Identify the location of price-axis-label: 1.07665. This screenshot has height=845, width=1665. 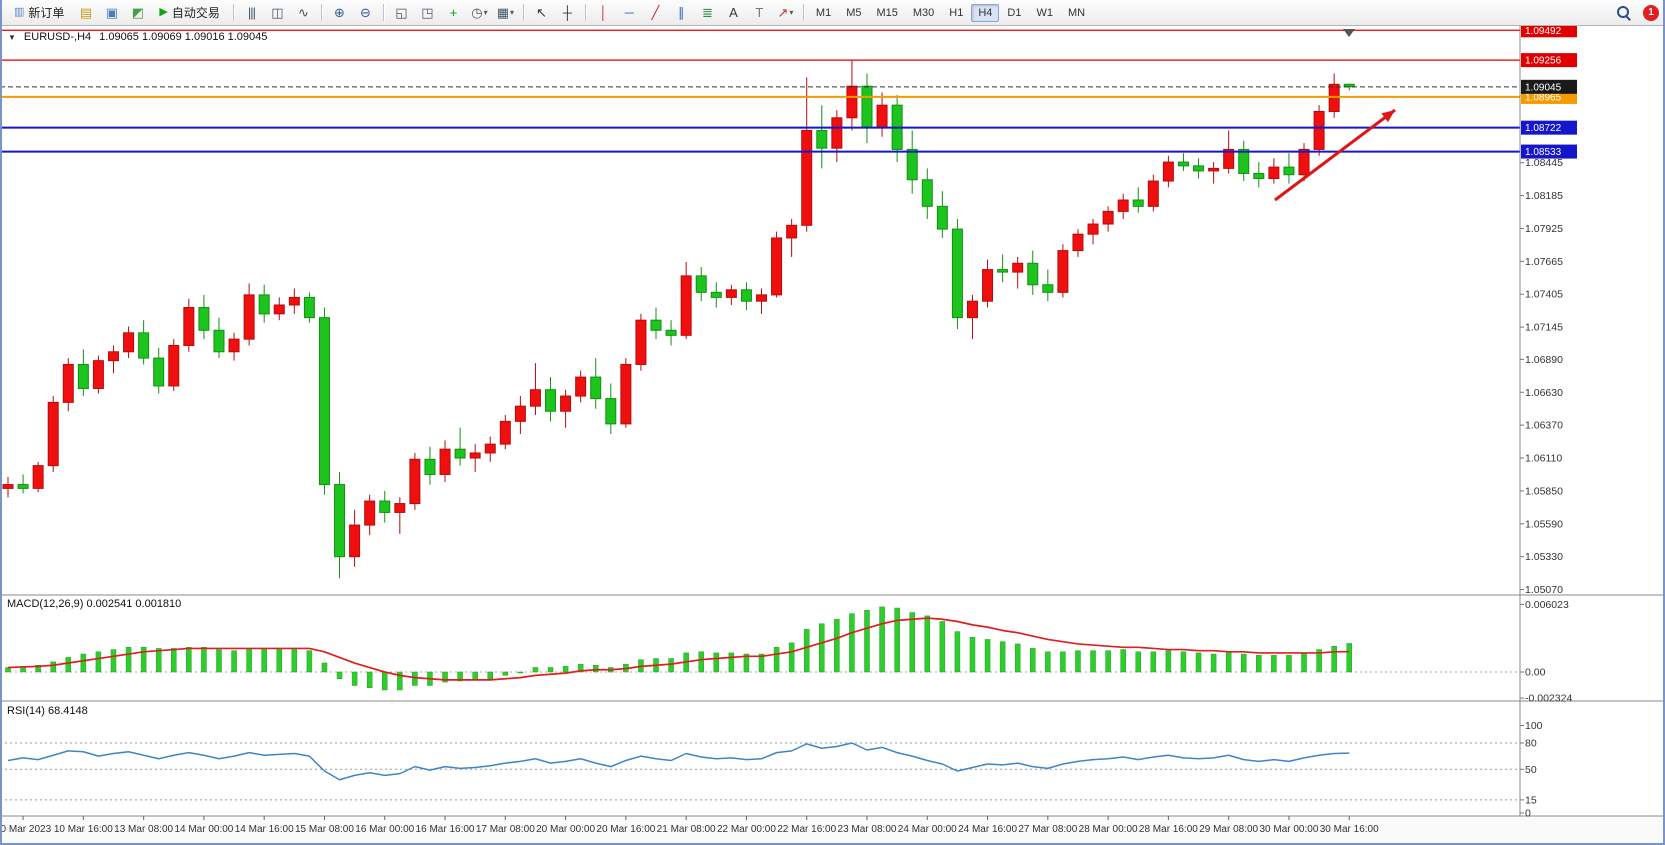
(1544, 262).